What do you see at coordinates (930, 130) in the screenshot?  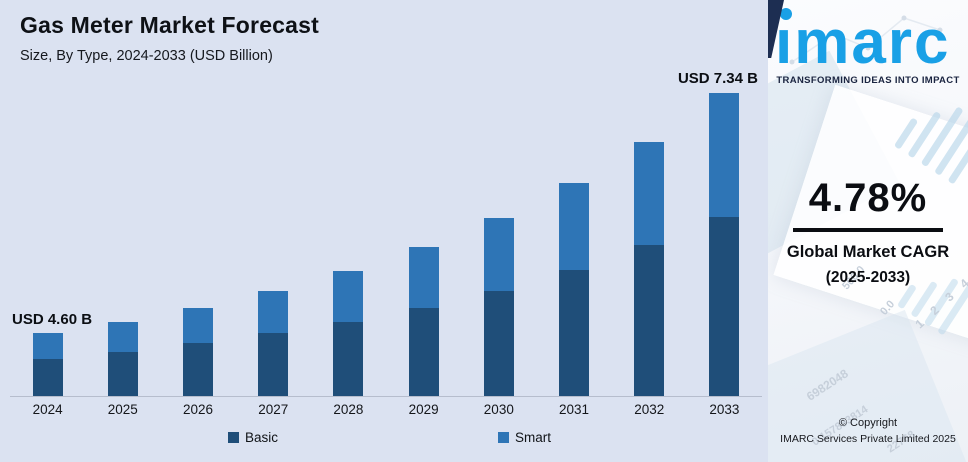 I see `decor-mini-bar-chart` at bounding box center [930, 130].